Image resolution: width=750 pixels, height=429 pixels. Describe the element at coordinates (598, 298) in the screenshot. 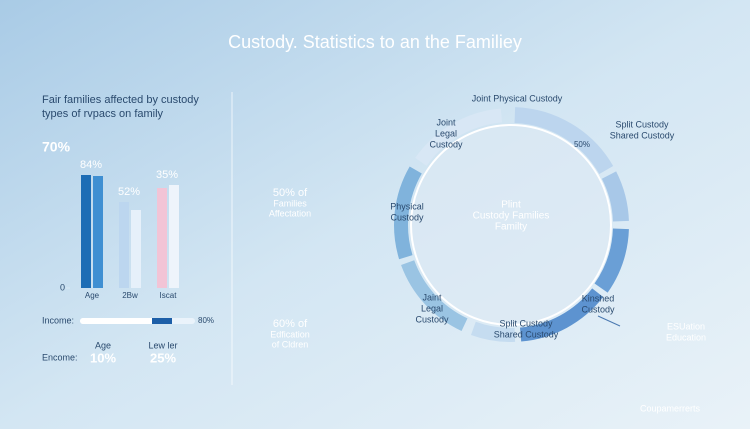

I see `ring-label: Kinshed` at that location.